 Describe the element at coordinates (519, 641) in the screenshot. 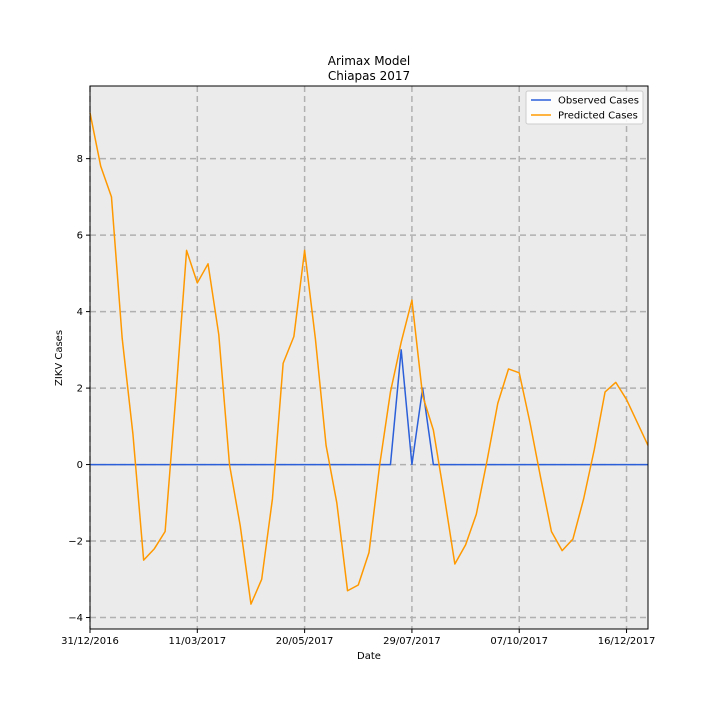

I see `x-tick-label: 07/10/2017` at that location.